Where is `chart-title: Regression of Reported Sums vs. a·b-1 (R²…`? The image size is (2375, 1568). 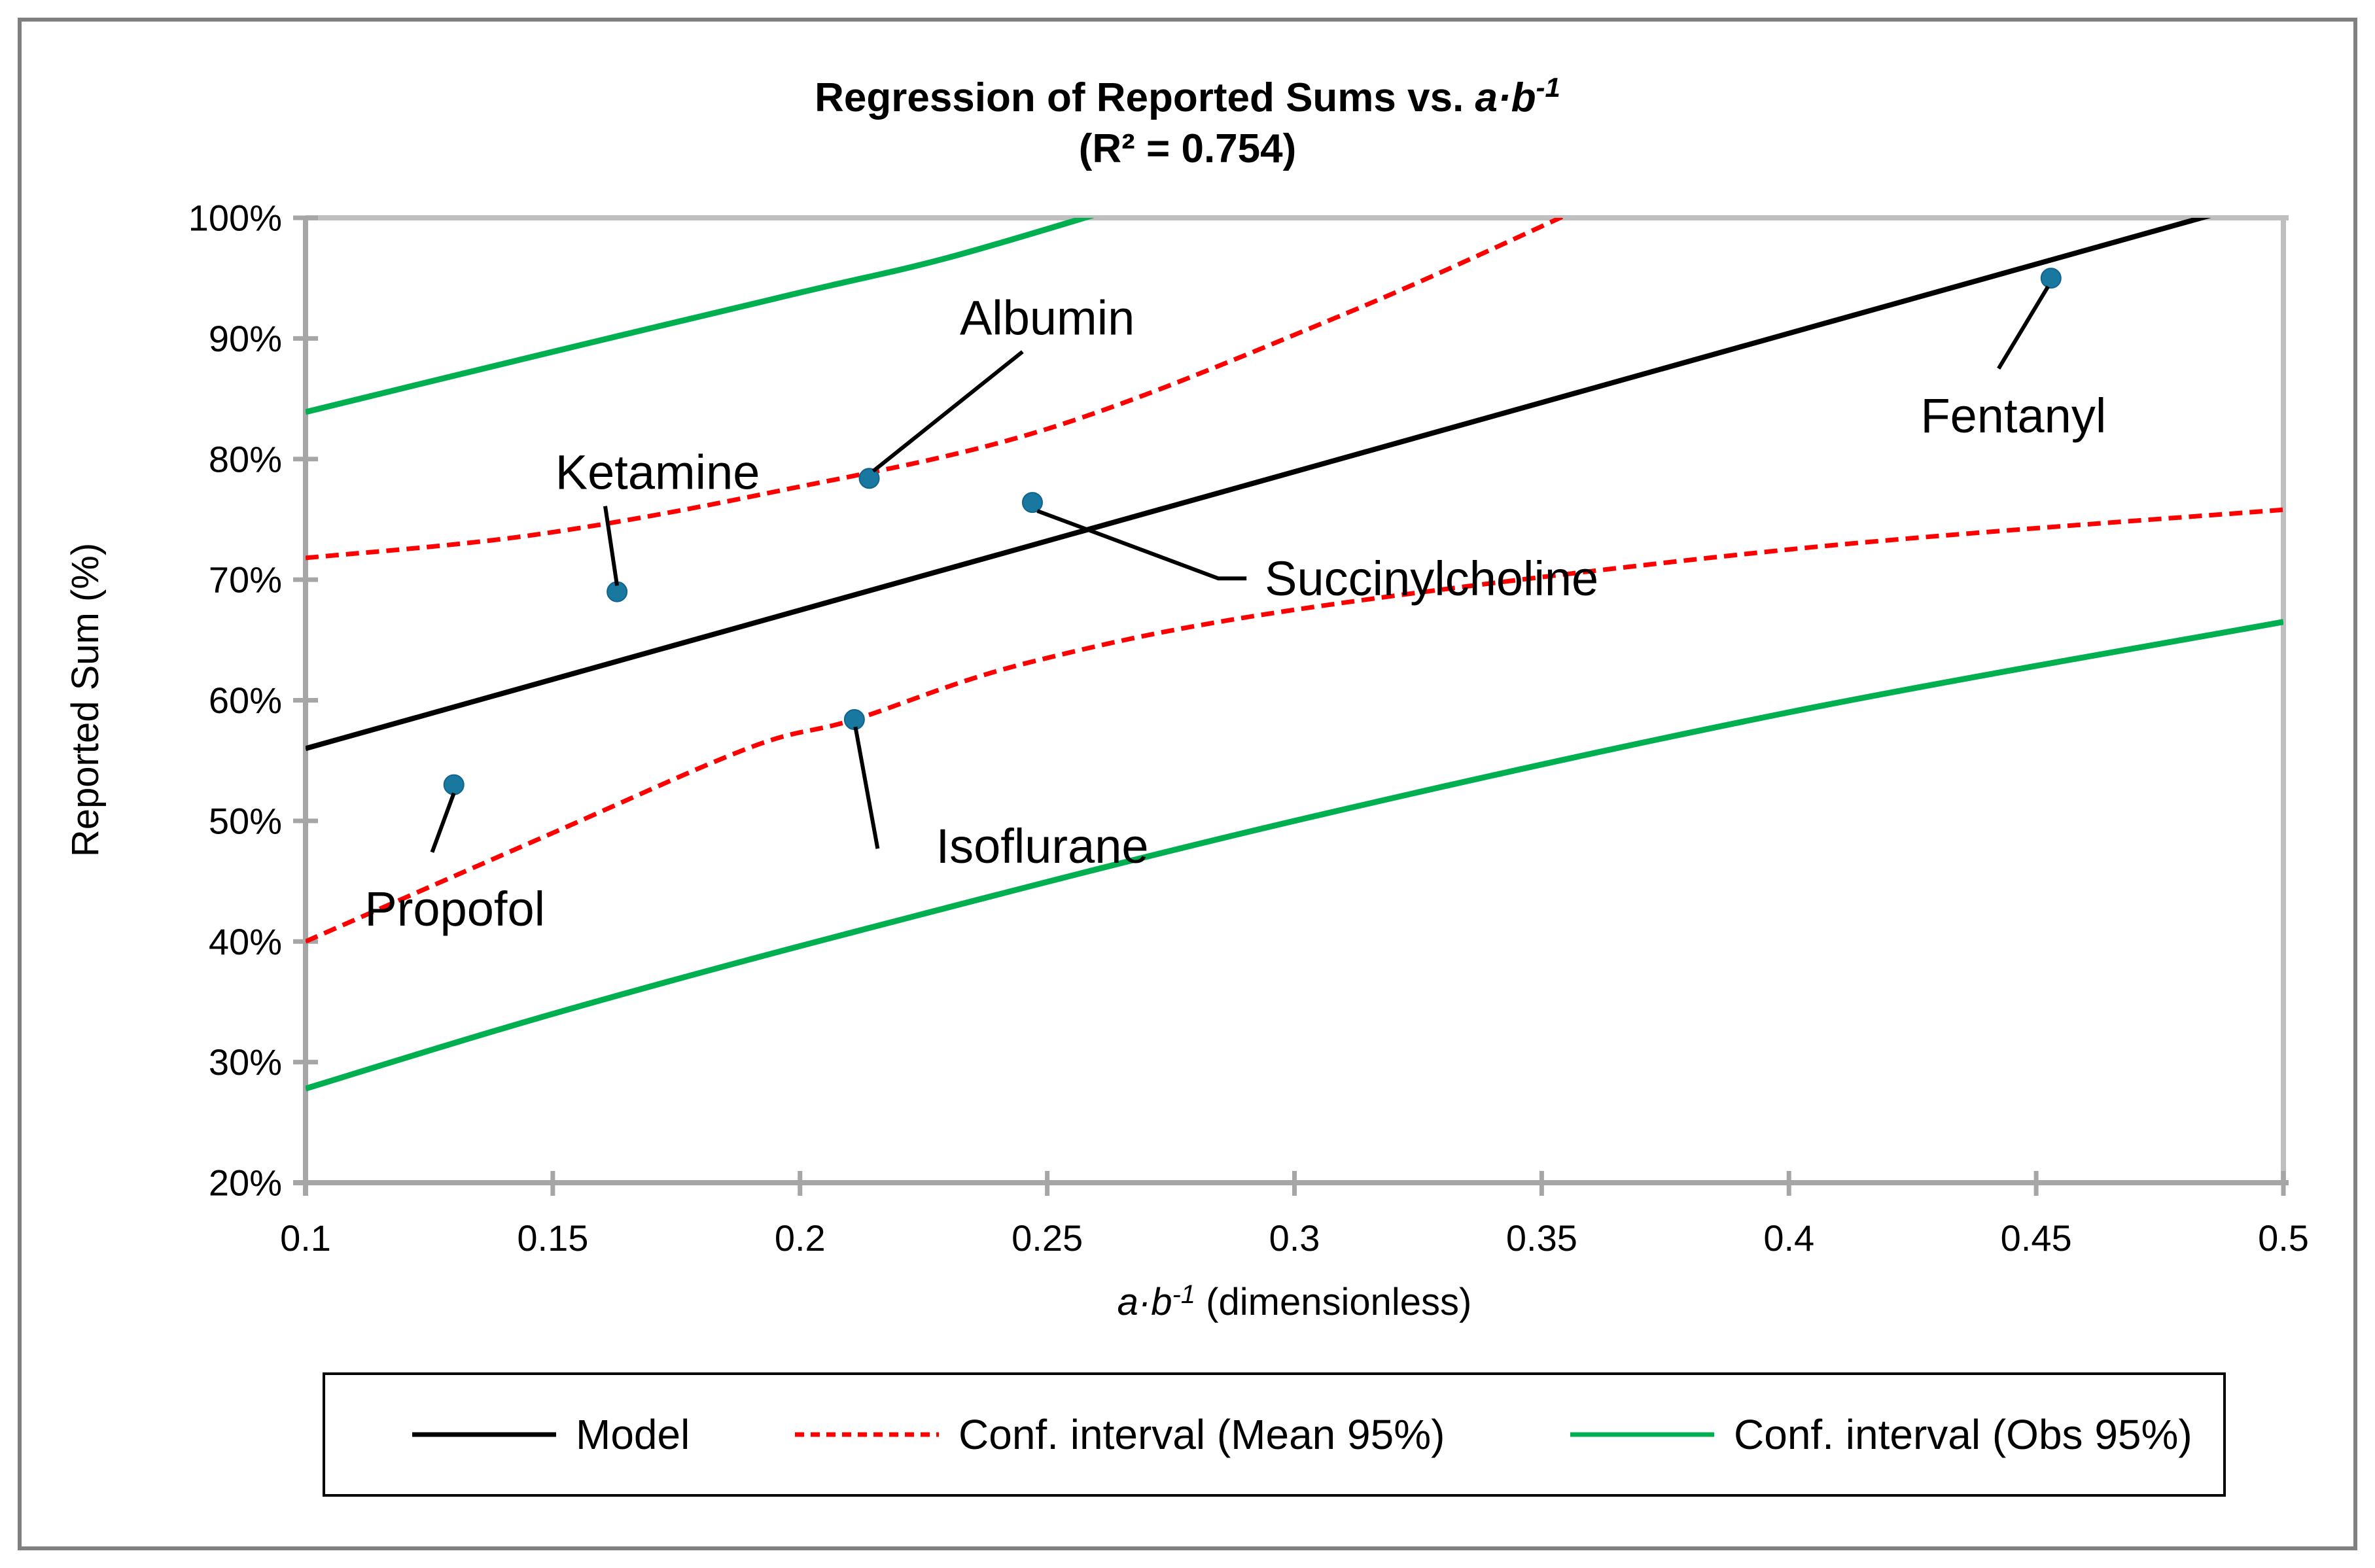
chart-title: Regression of Reported Sums vs. a·b-1 (R²… is located at coordinates (1187, 122).